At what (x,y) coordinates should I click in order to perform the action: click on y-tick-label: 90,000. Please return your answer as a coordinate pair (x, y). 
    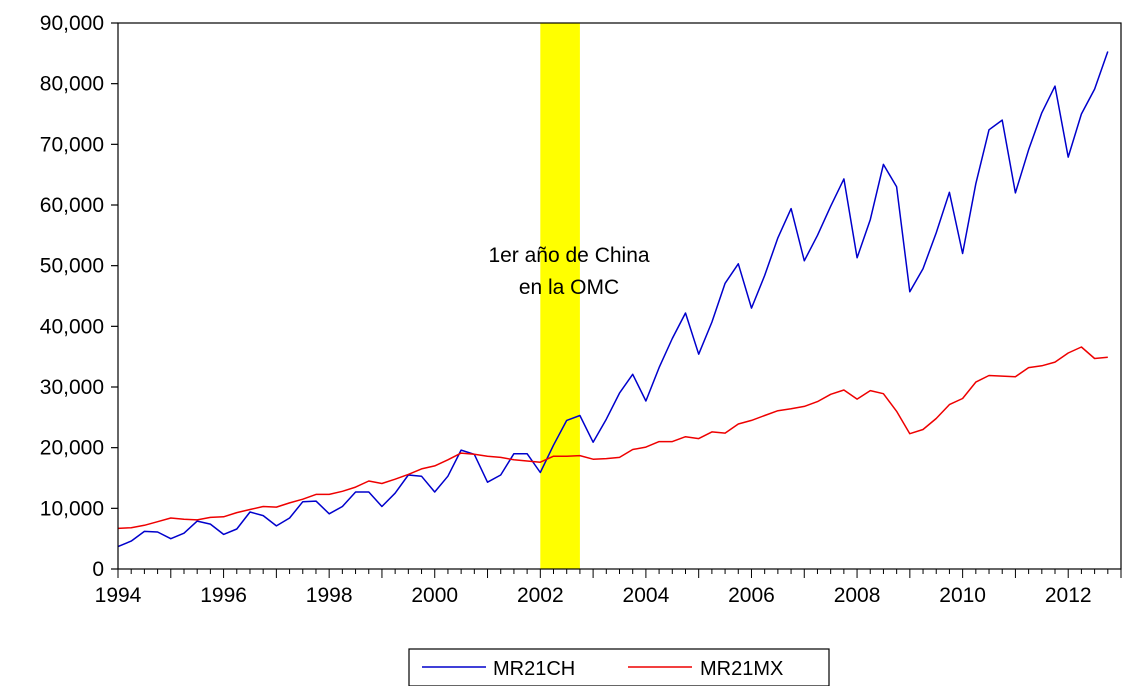
    Looking at the image, I should click on (72, 23).